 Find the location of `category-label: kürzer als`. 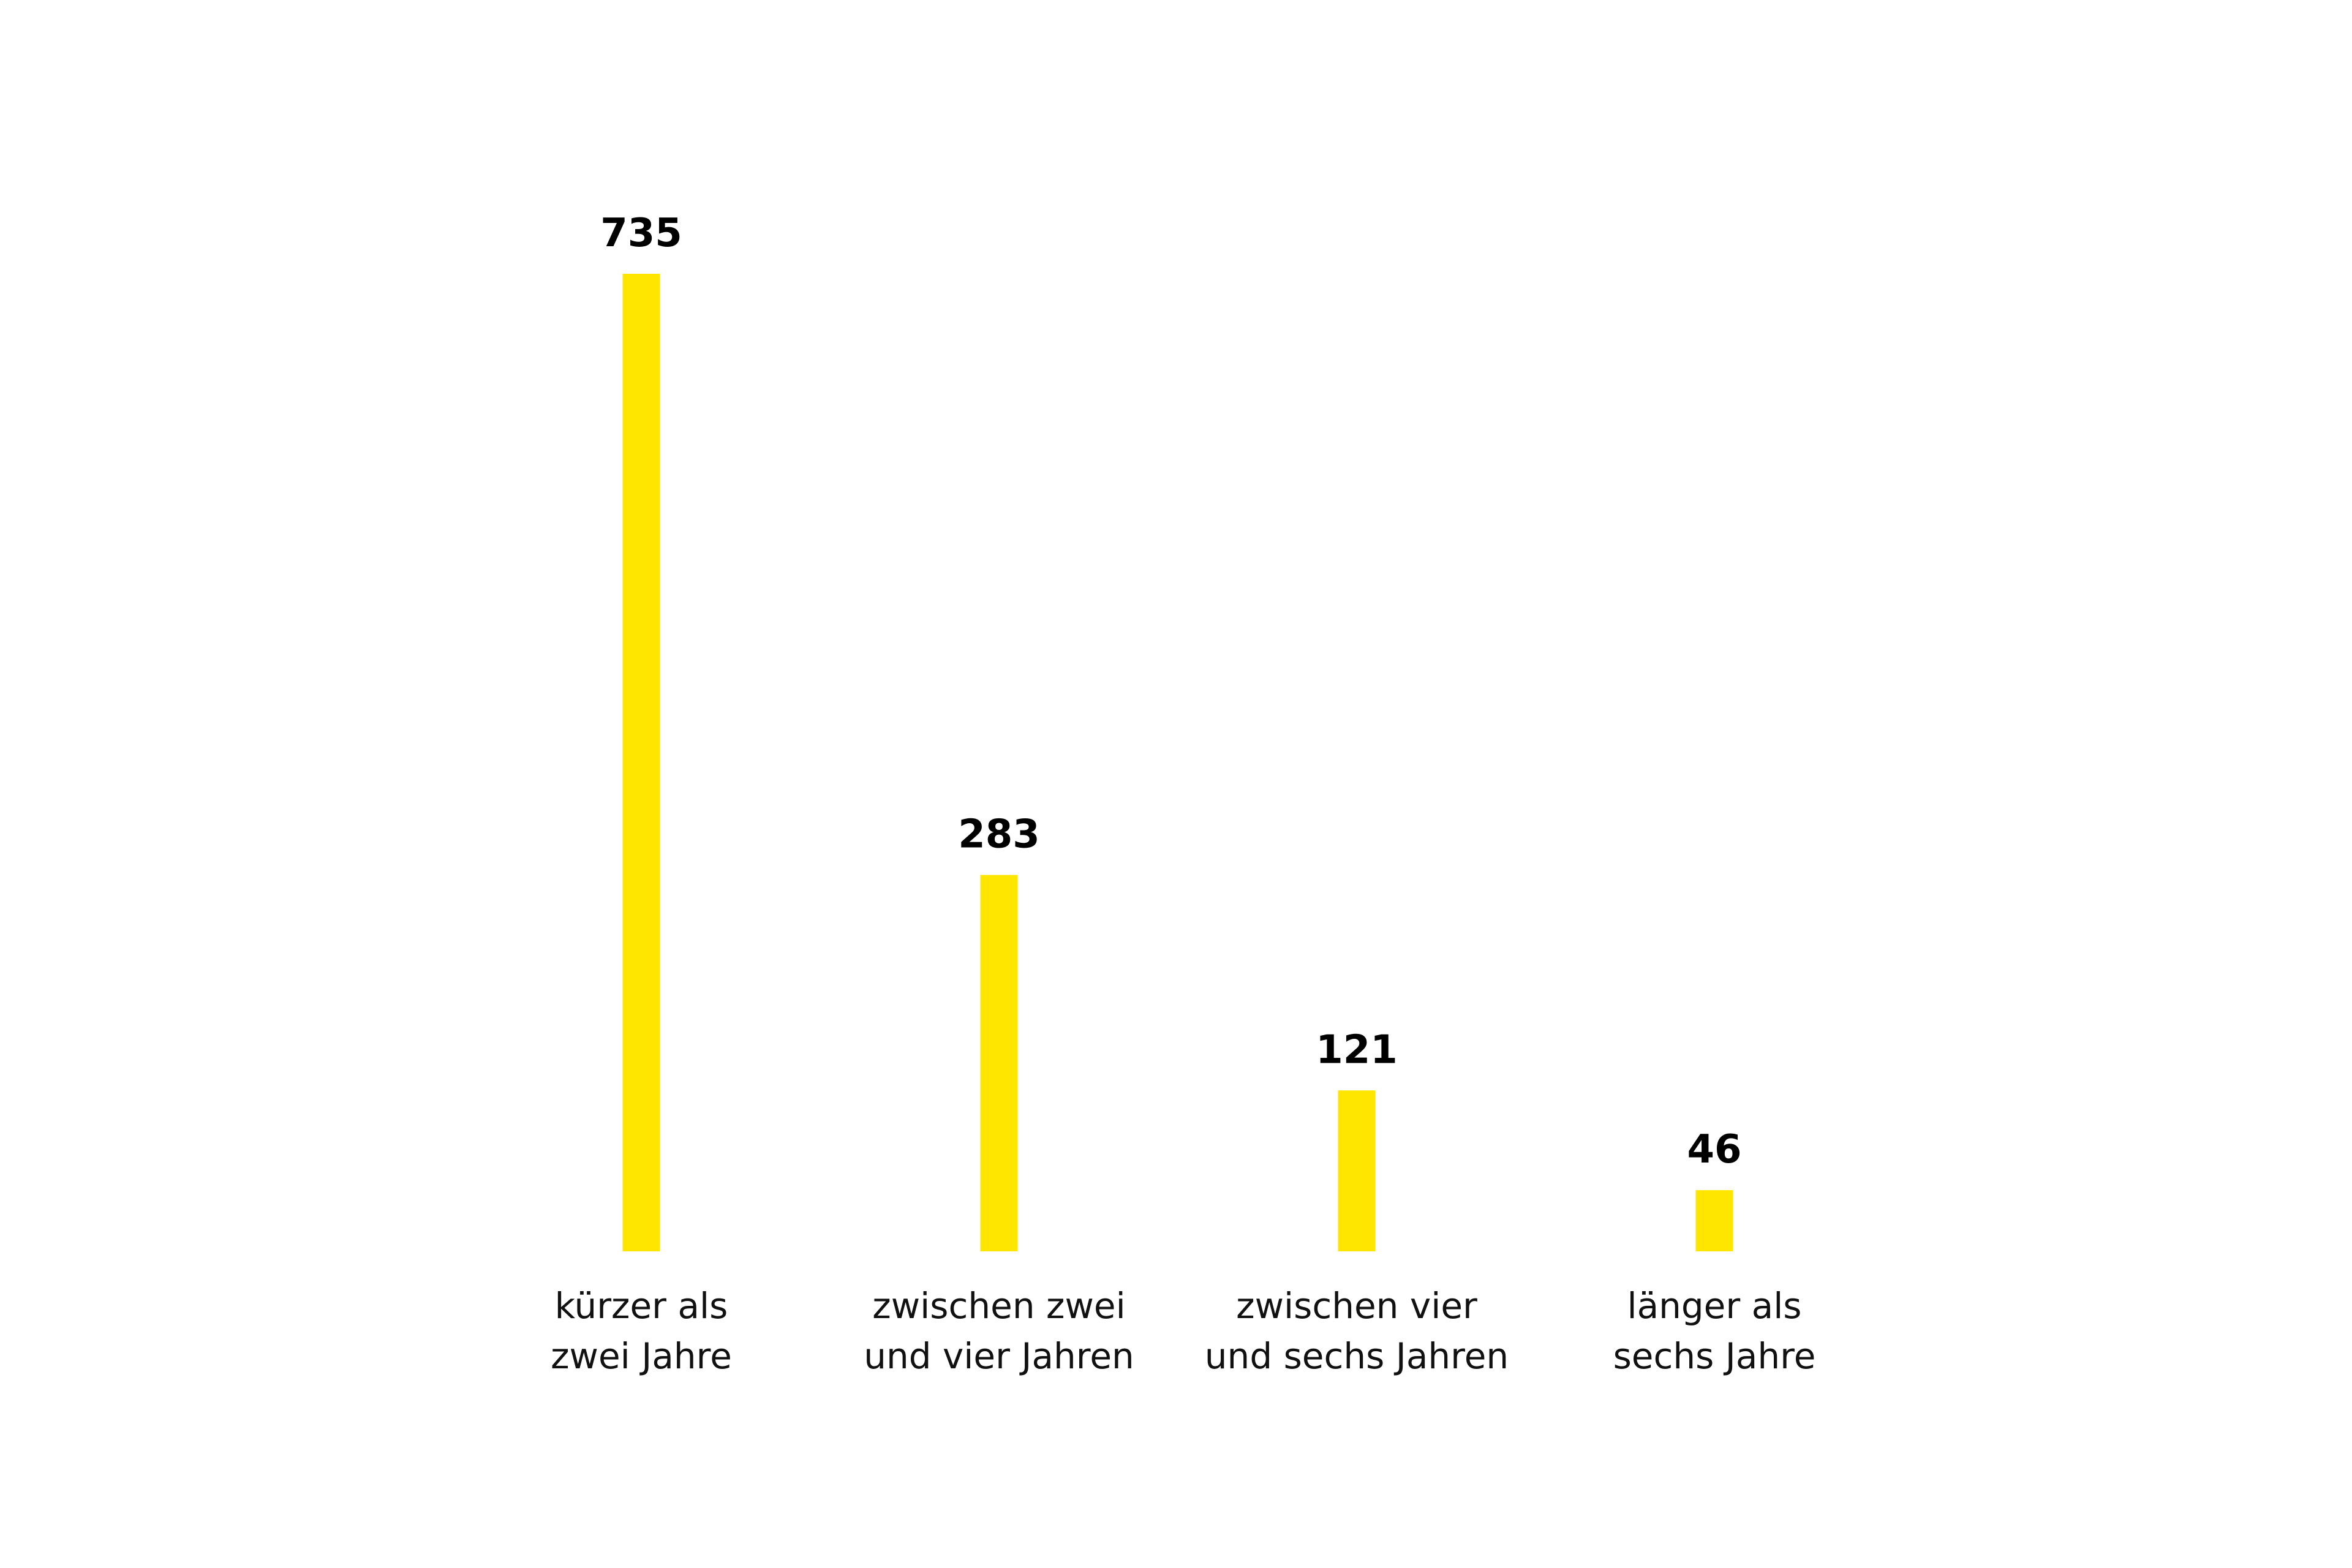

category-label: kürzer als is located at coordinates (641, 1306).